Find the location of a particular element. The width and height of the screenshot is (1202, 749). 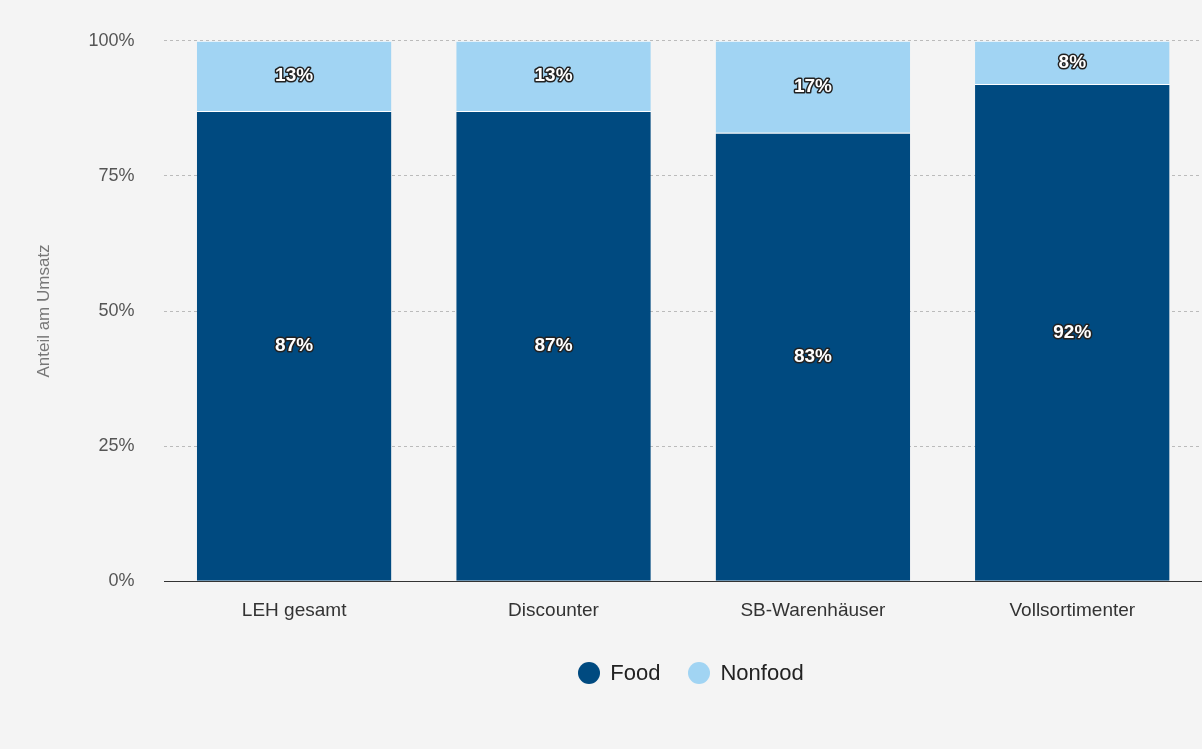

data-label: 92% is located at coordinates (1072, 331).